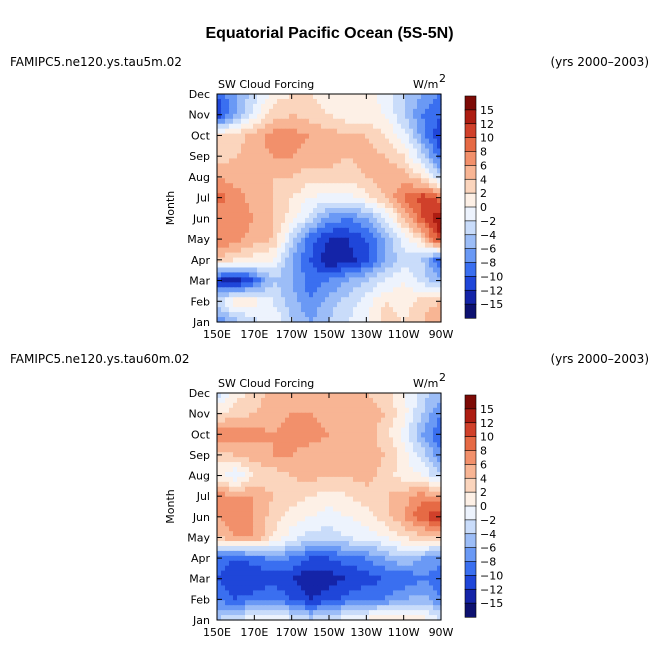  I want to click on colorbar-swatch, so click(470, 103).